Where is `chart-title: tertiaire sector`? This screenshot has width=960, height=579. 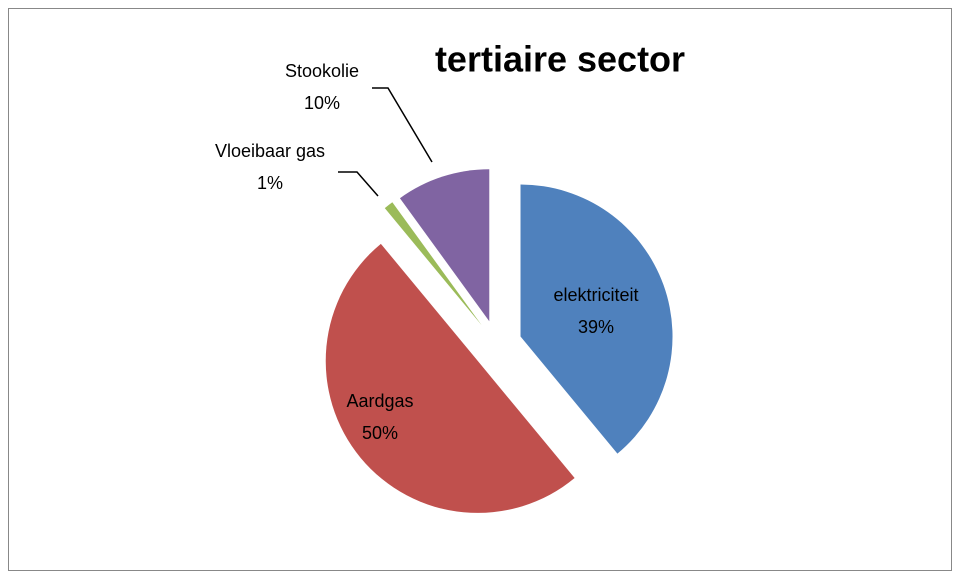 chart-title: tertiaire sector is located at coordinates (560, 59).